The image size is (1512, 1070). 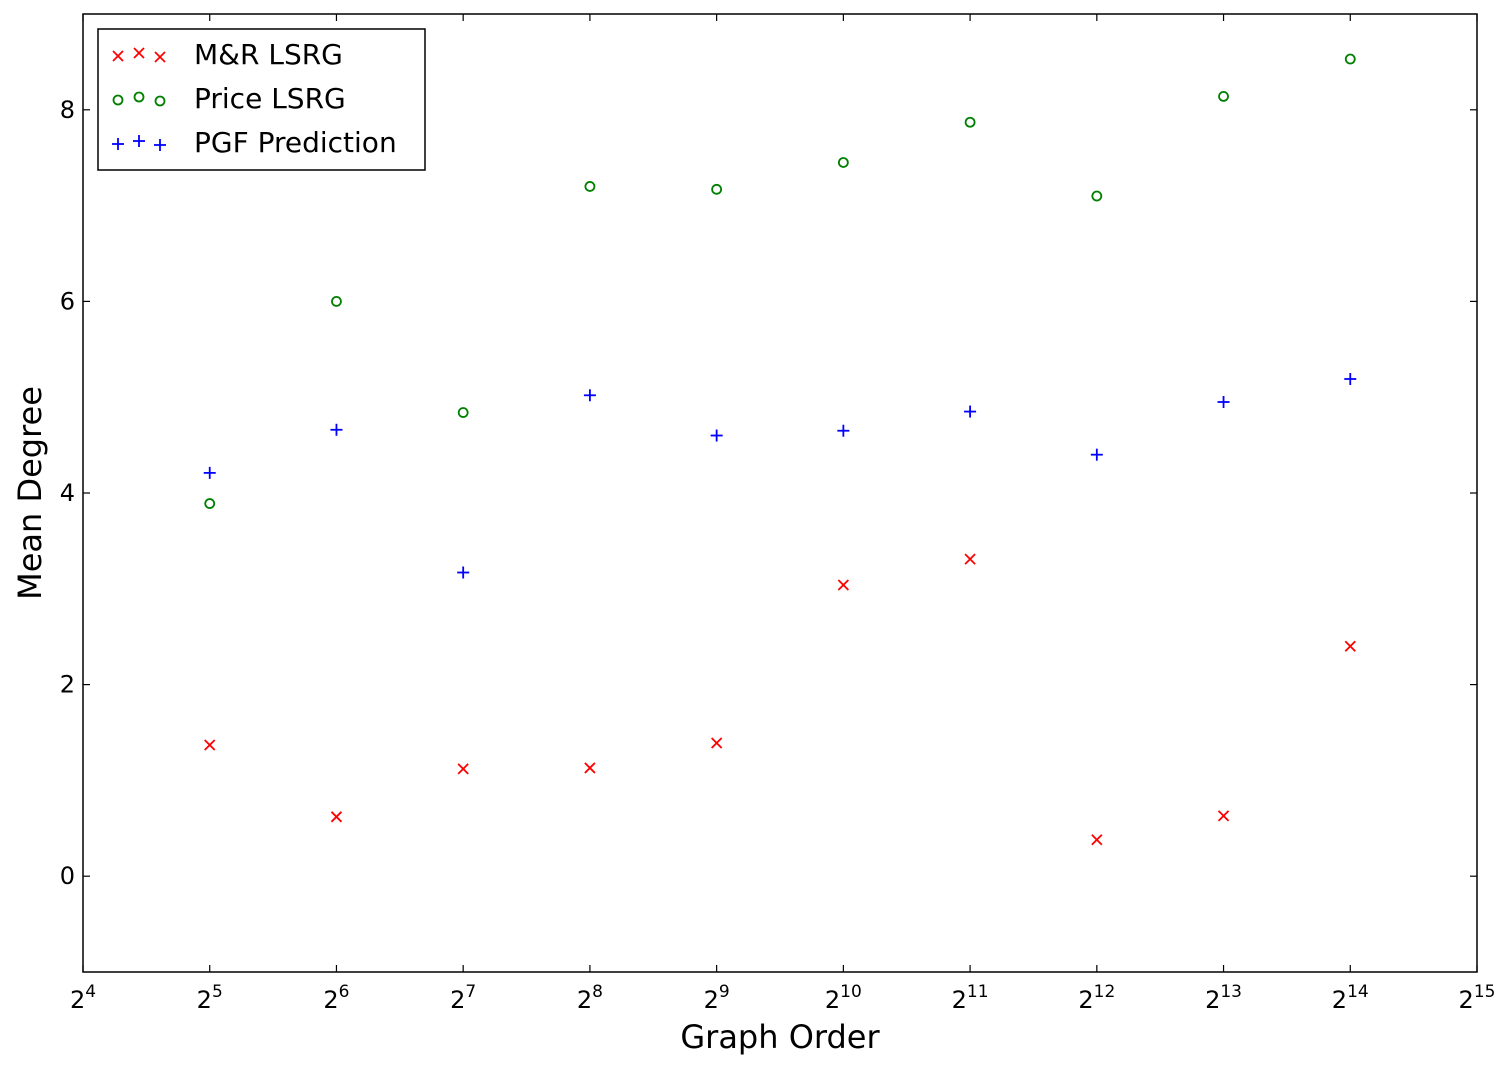 I want to click on y-axis-label: Mean Degree, so click(x=30, y=493).